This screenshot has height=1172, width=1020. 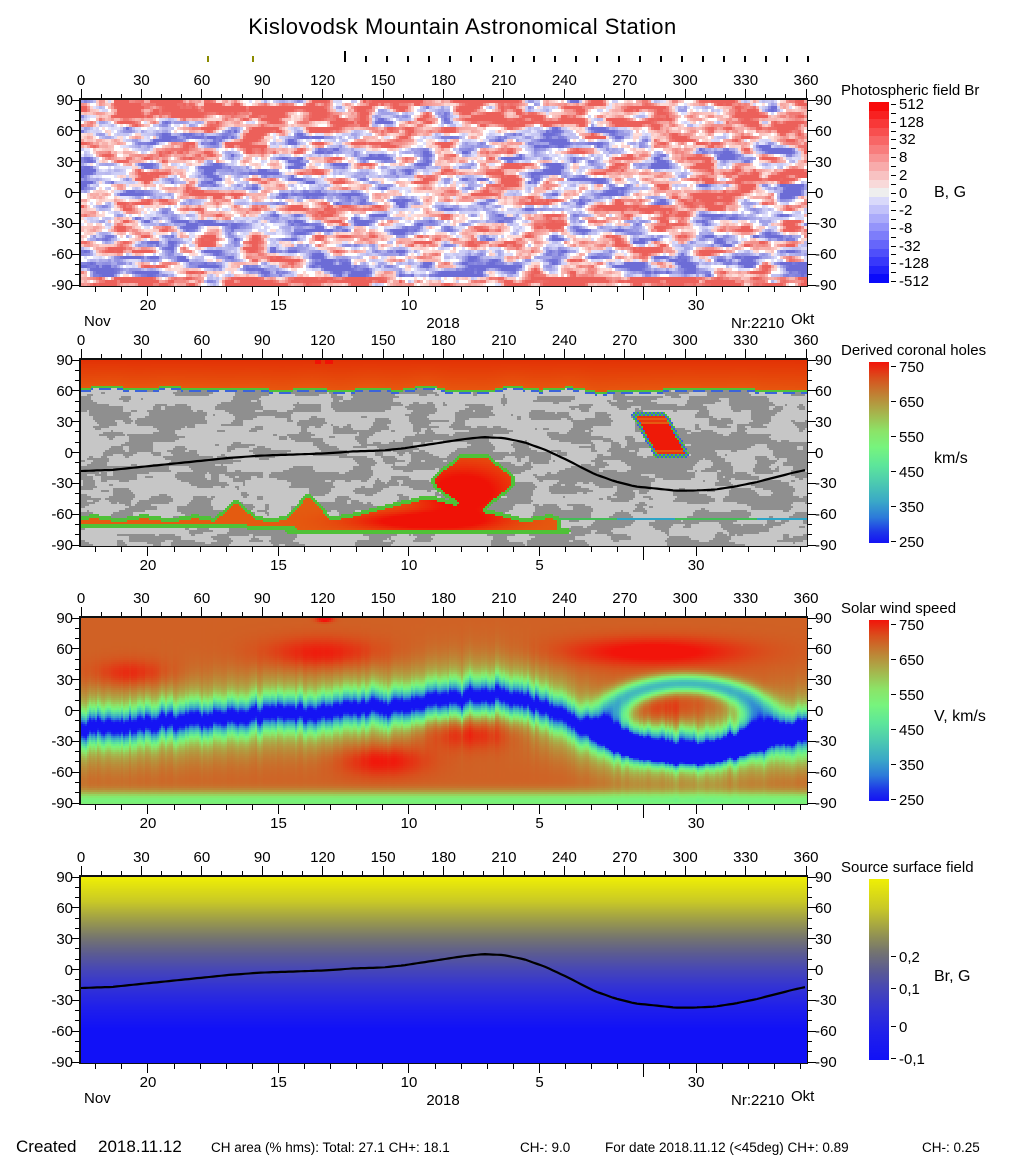 What do you see at coordinates (443, 340) in the screenshot?
I see `lon-tick-label: 180` at bounding box center [443, 340].